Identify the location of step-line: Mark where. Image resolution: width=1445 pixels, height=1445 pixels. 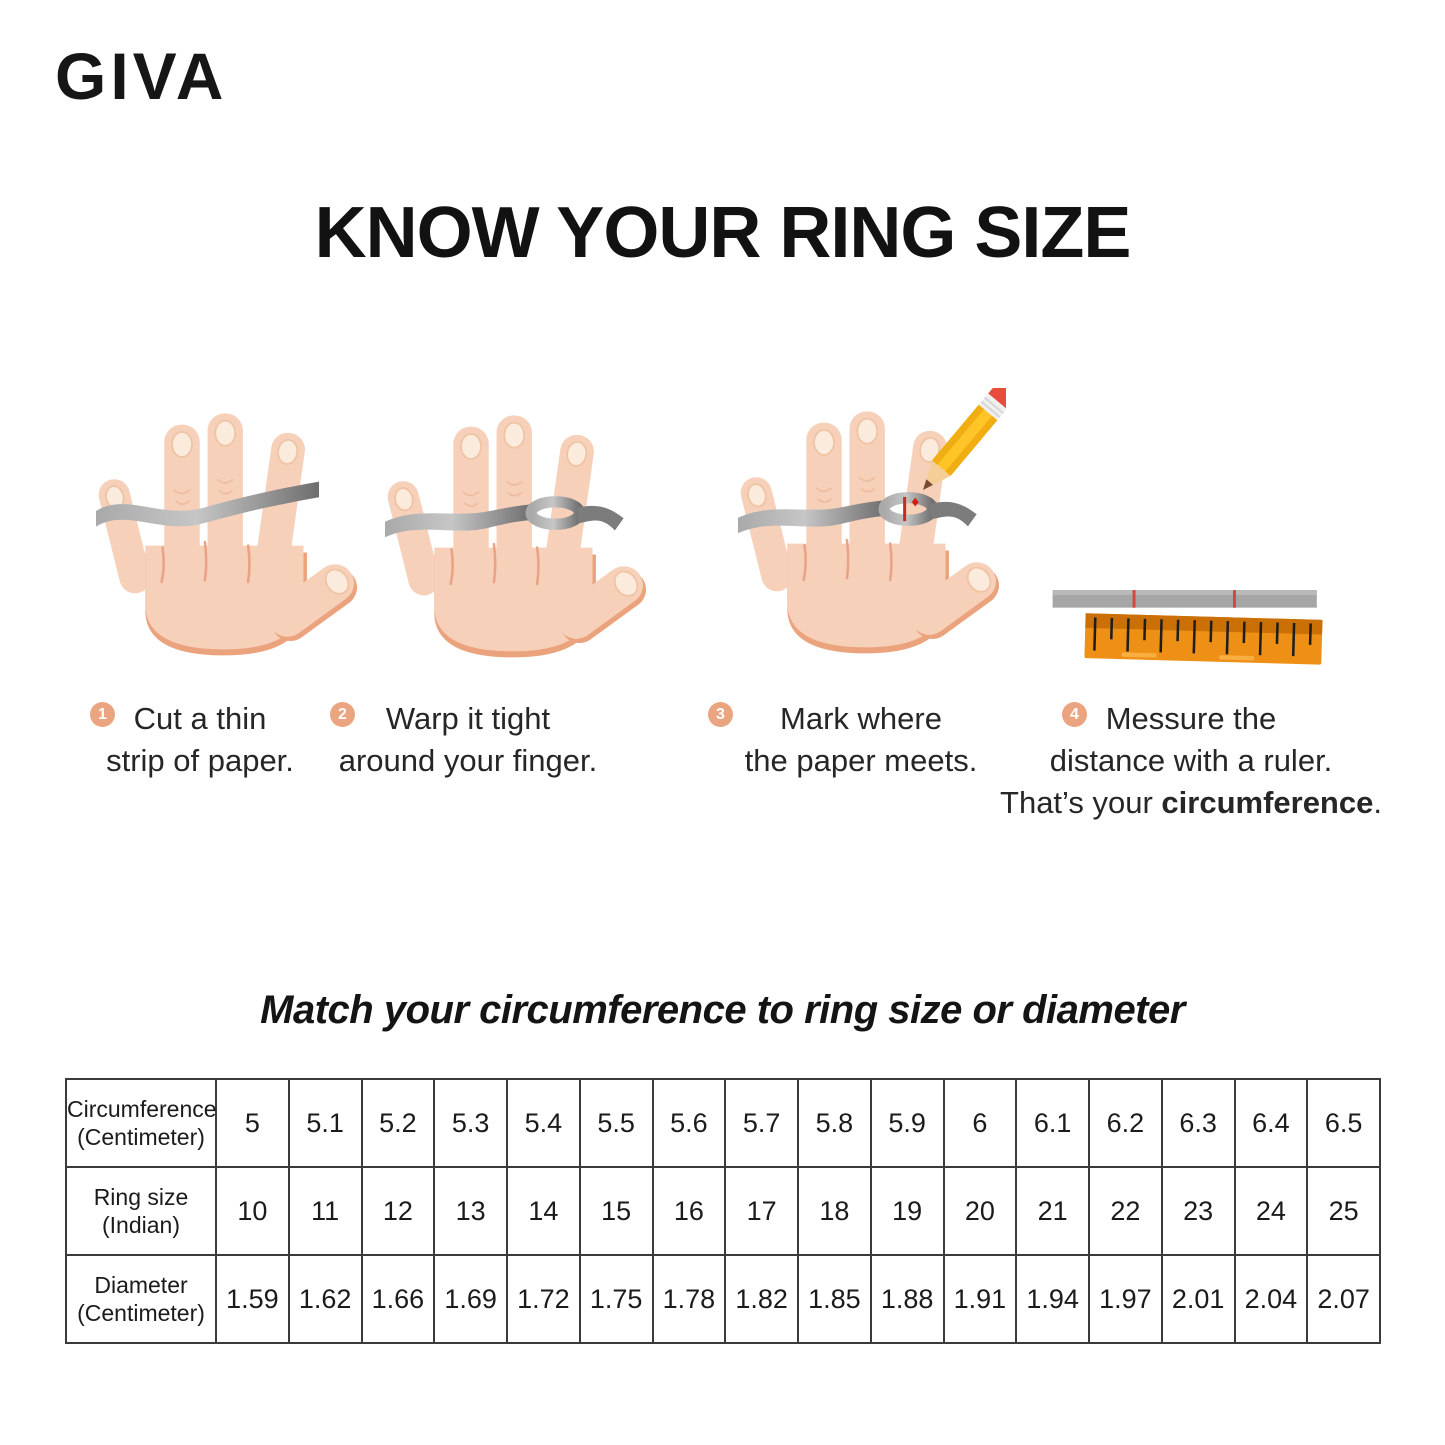
(861, 718).